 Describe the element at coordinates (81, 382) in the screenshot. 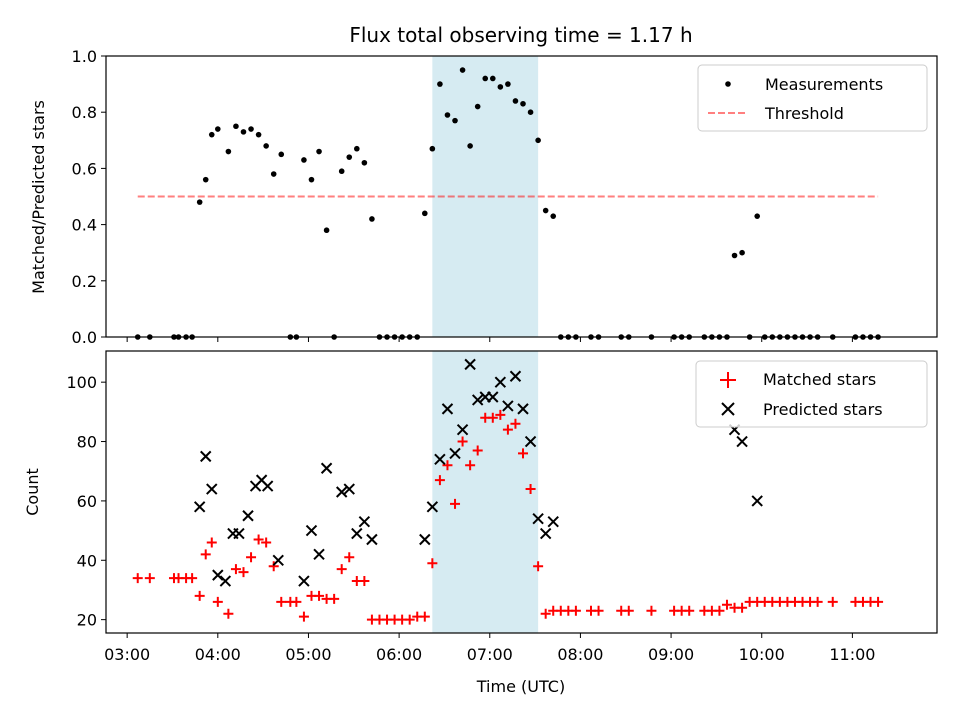

I see `bottom-ytick-label: 100` at that location.